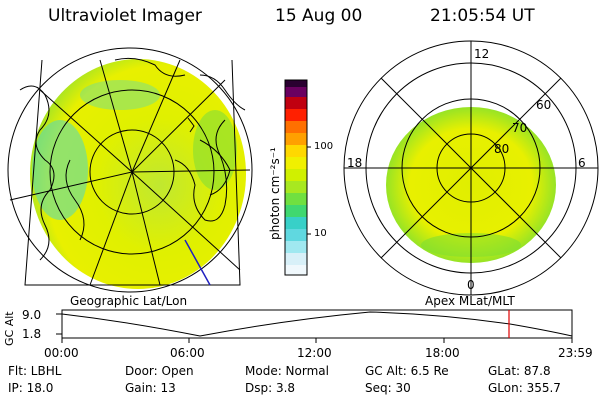 This screenshot has width=600, height=400. I want to click on geo-caption: Geographic Lat/Lon, so click(129, 301).